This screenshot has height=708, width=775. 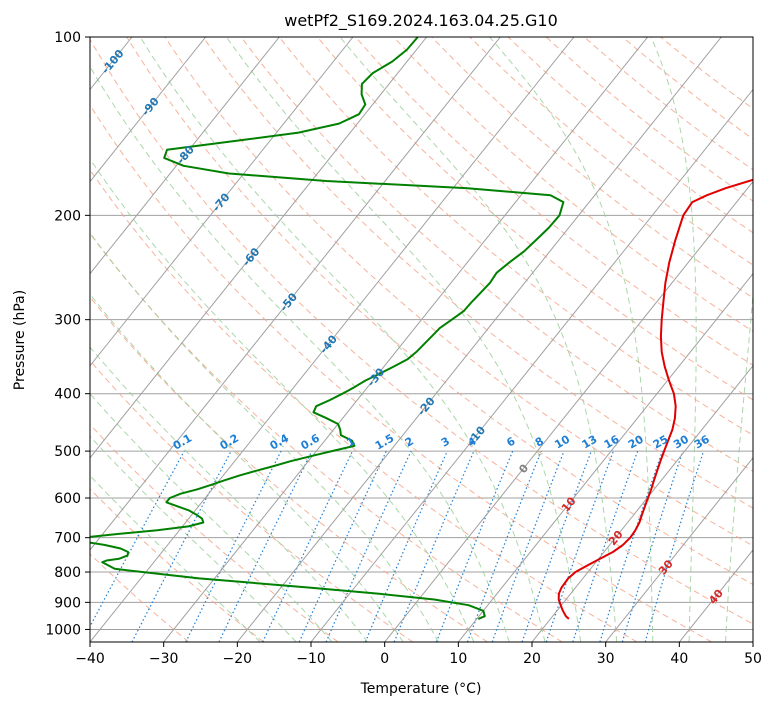 What do you see at coordinates (384, 659) in the screenshot?
I see `x-tick-label: 0` at bounding box center [384, 659].